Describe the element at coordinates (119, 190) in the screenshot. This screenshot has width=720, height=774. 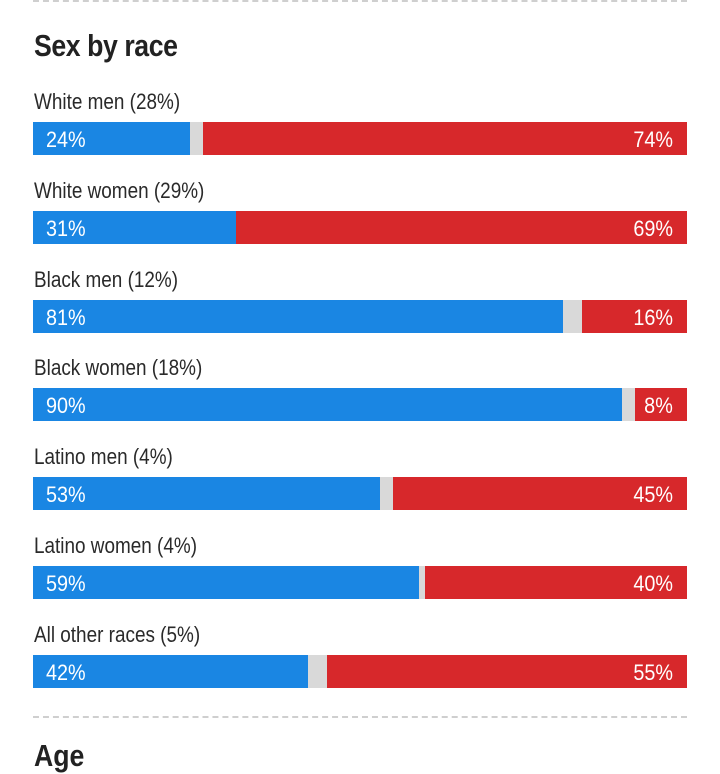
I see `category-label: White women (29%)` at that location.